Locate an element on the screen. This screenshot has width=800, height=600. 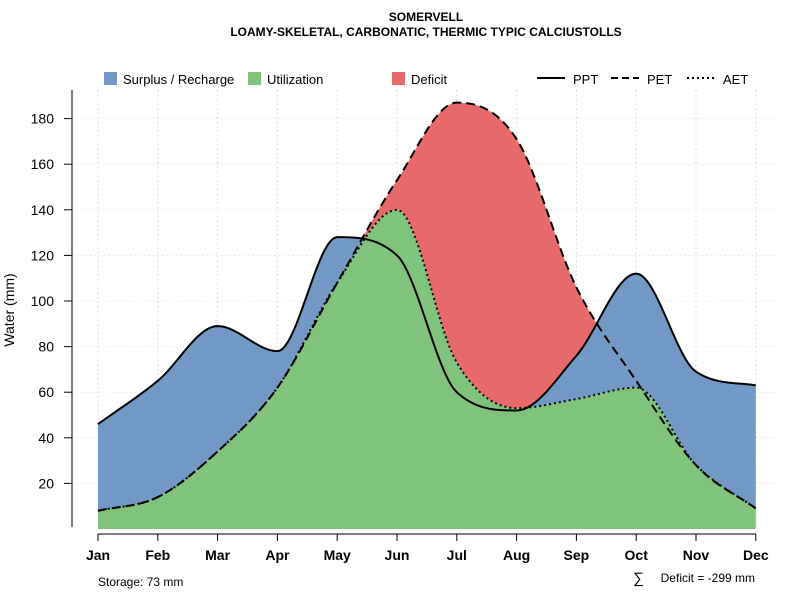
y-tick-label: 20 is located at coordinates (46, 483).